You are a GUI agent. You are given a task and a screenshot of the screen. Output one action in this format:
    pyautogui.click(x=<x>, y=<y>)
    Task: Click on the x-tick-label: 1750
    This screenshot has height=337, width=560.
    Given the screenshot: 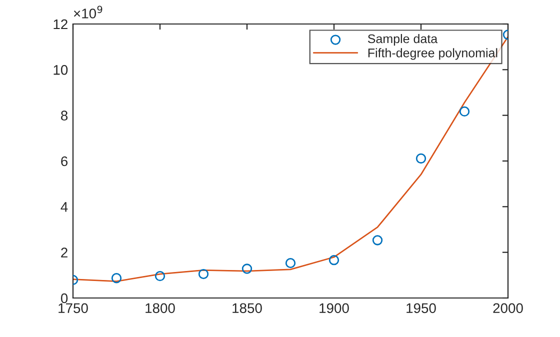 What is the action you would take?
    pyautogui.click(x=73, y=308)
    